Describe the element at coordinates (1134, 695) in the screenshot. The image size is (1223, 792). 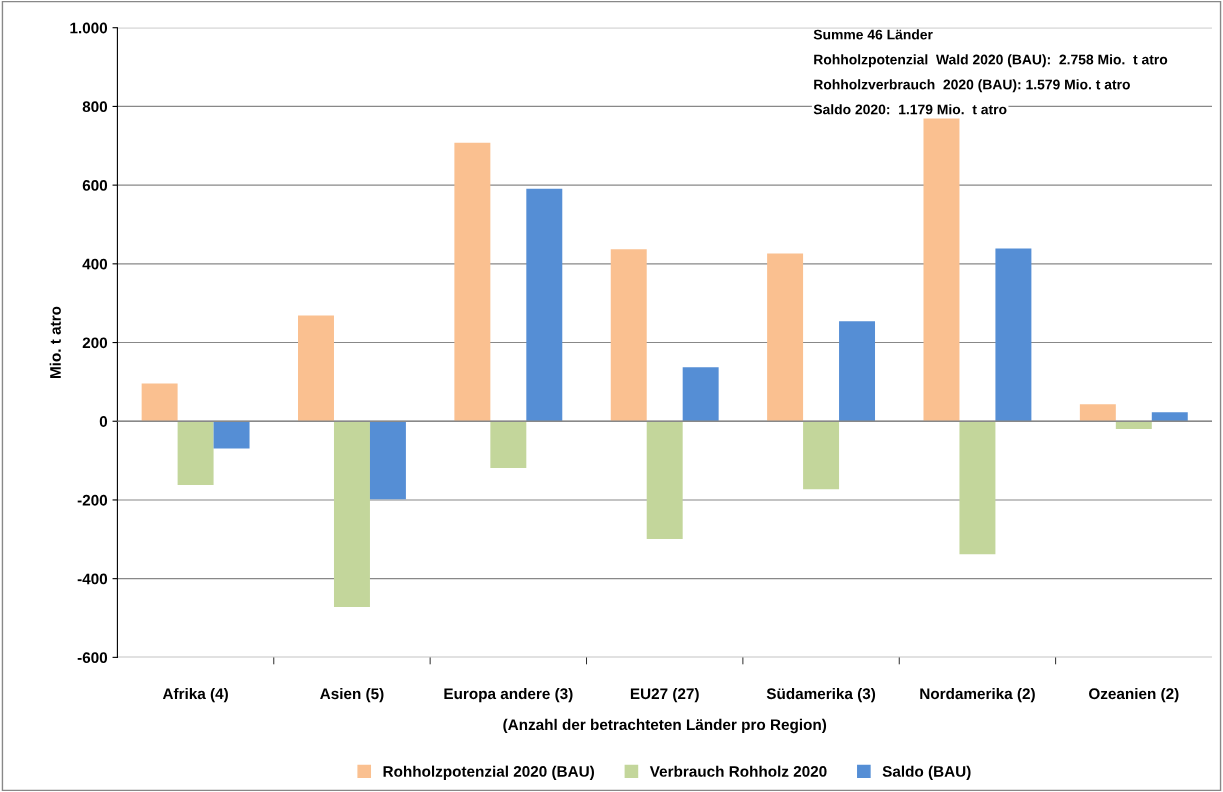
I see `x-tick-label: Ozeanien (2)` at that location.